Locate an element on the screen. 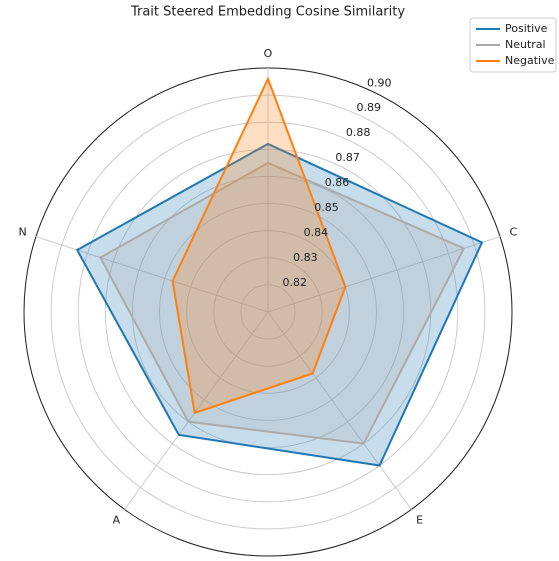 The height and width of the screenshot is (561, 559). legend-label: Positive is located at coordinates (526, 28).